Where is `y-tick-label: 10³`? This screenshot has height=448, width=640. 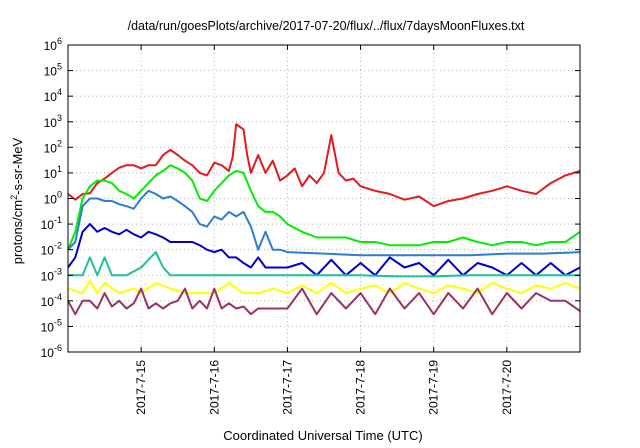
y-tick-label: 10³ is located at coordinates (53, 121).